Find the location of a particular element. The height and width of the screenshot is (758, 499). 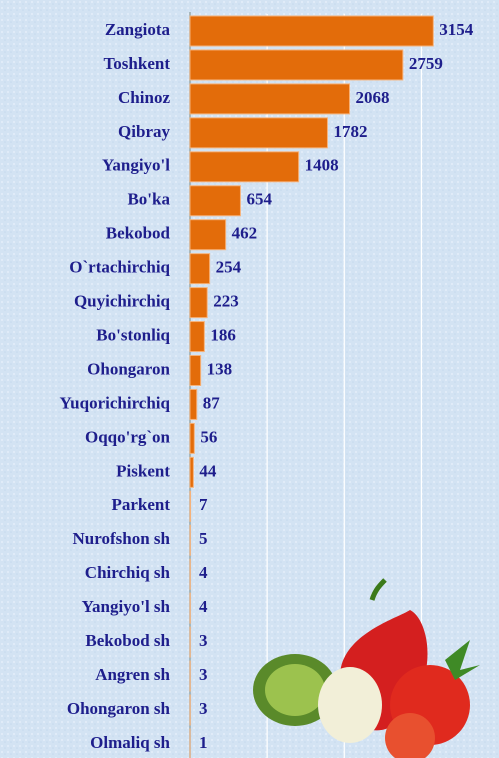

value-label: 254 is located at coordinates (229, 267).